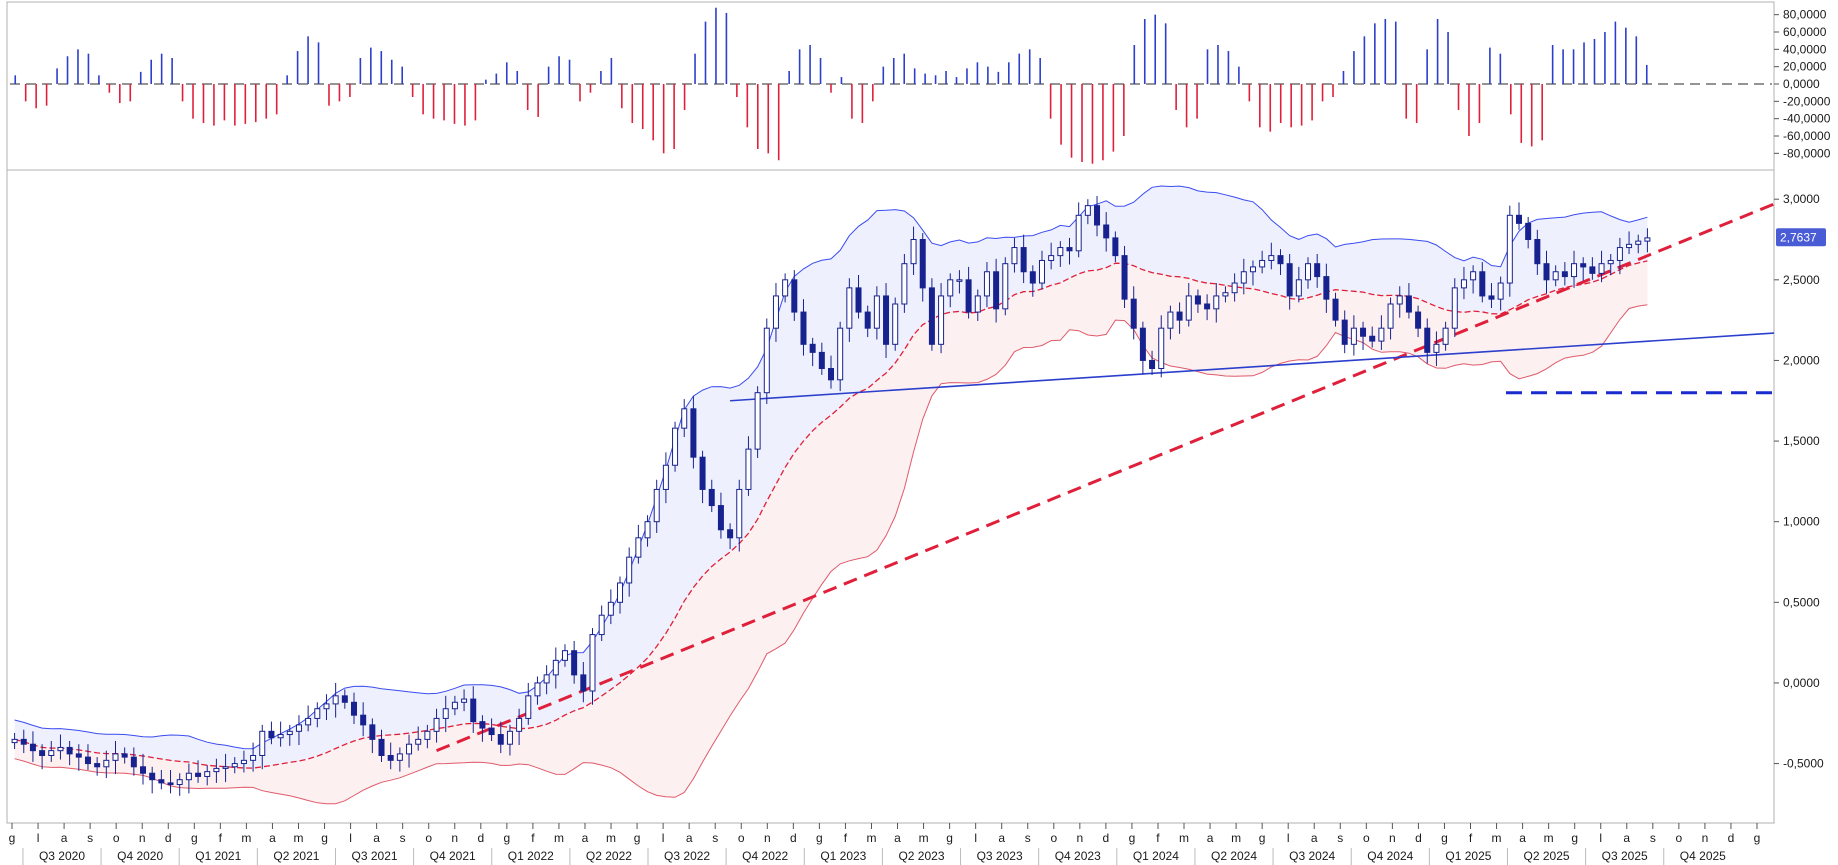  I want to click on blue-support-line, so click(1252, 367).